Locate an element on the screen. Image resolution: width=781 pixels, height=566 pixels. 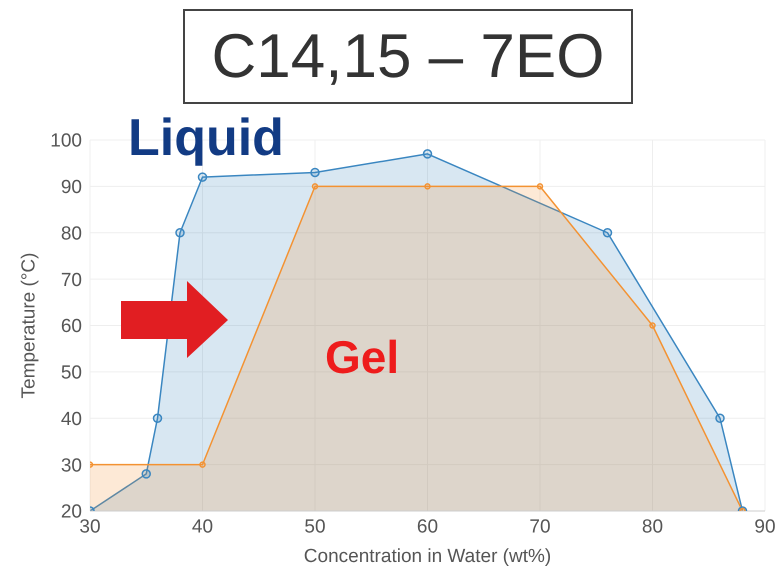
x-tick-label: 70 is located at coordinates (540, 527).